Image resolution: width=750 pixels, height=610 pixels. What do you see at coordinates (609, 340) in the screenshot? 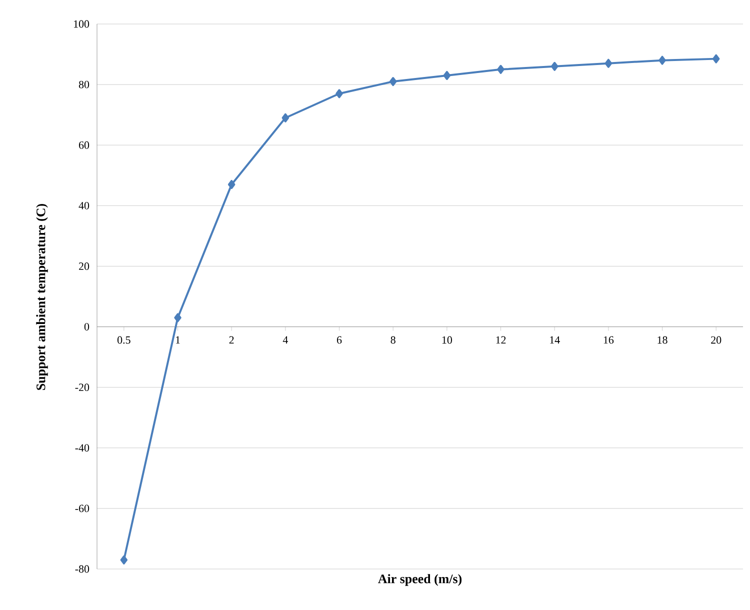
I see `x-tick-label: 16` at bounding box center [609, 340].